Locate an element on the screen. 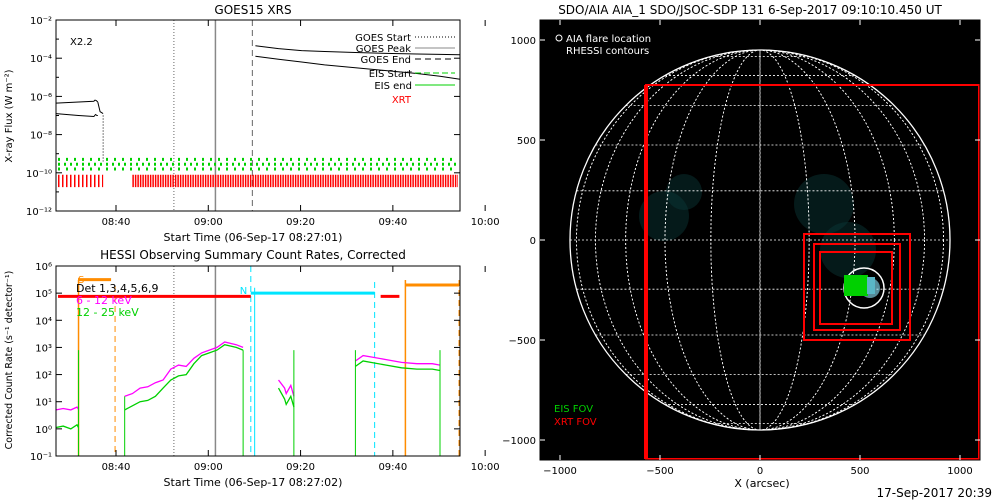  goes-x-tick-label: 10:00 is located at coordinates (485, 222).